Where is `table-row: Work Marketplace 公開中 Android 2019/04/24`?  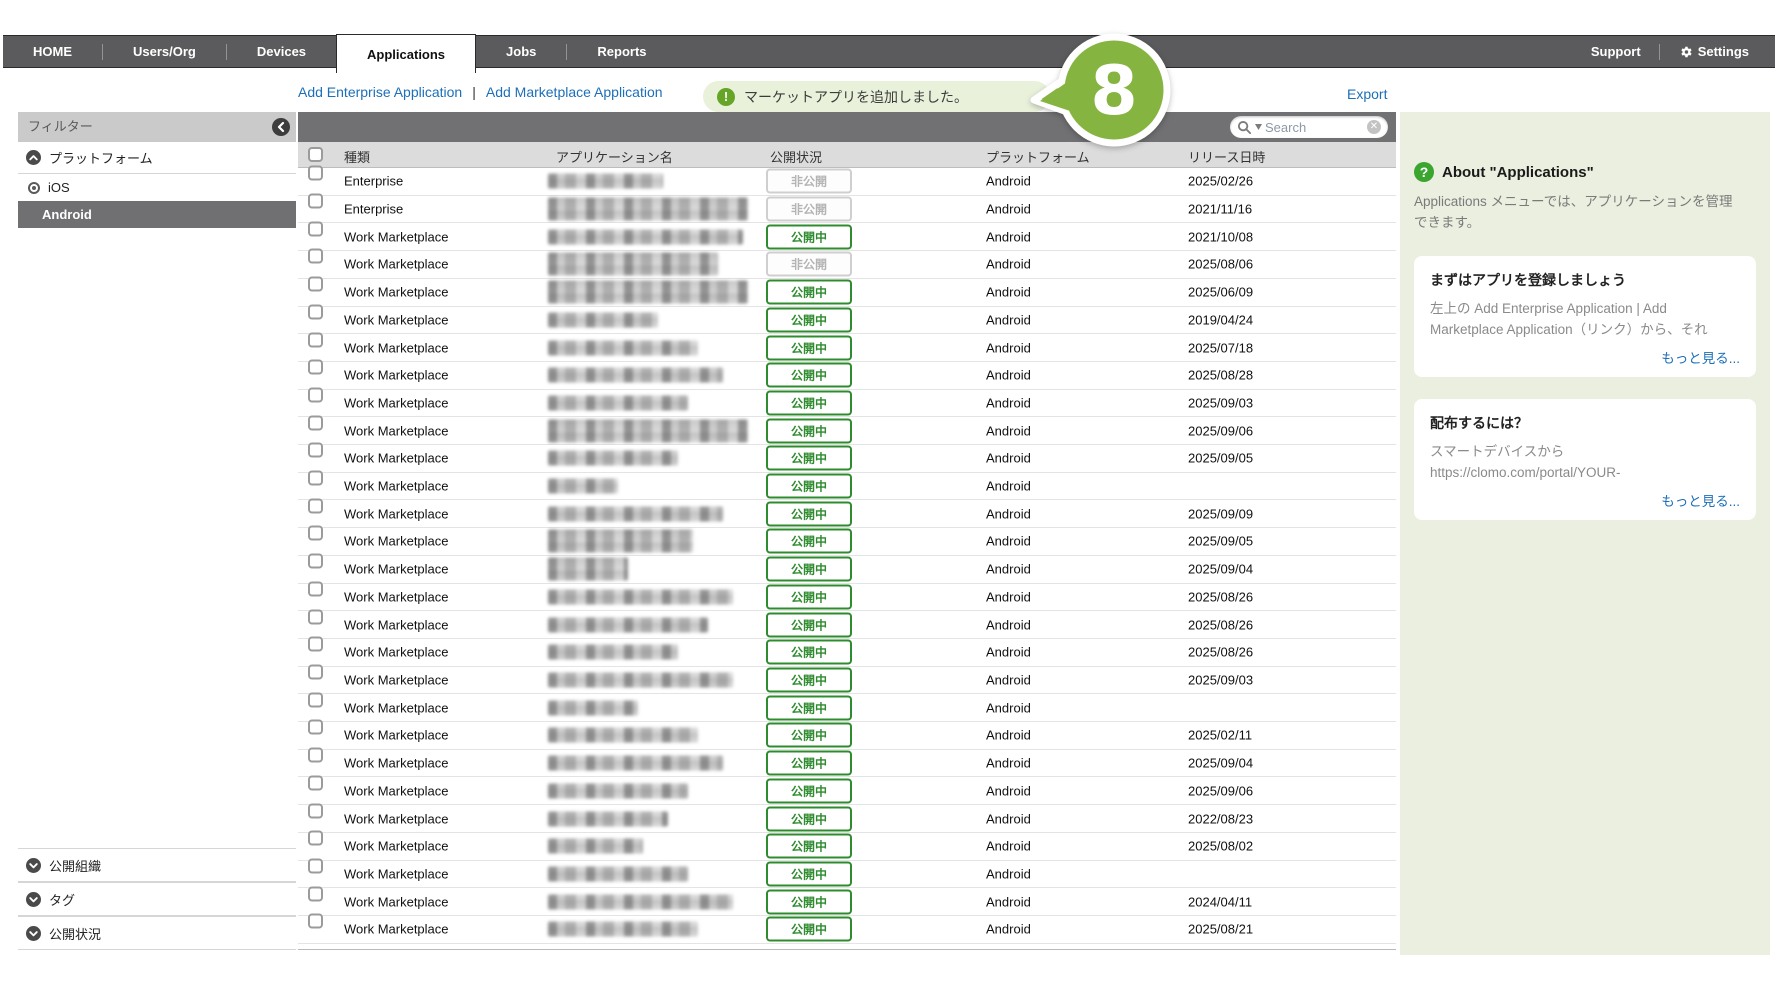
table-row: Work Marketplace 公開中 Android 2019/04/24 is located at coordinates (847, 319).